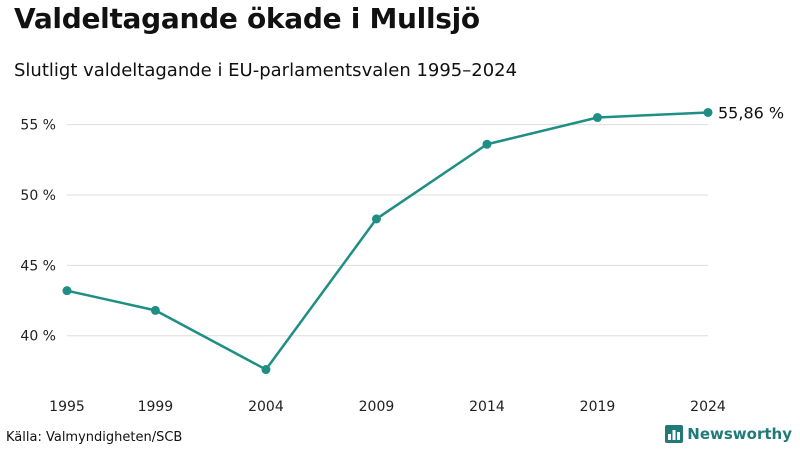  Describe the element at coordinates (38, 196) in the screenshot. I see `y-tick-label: 50 %` at that location.